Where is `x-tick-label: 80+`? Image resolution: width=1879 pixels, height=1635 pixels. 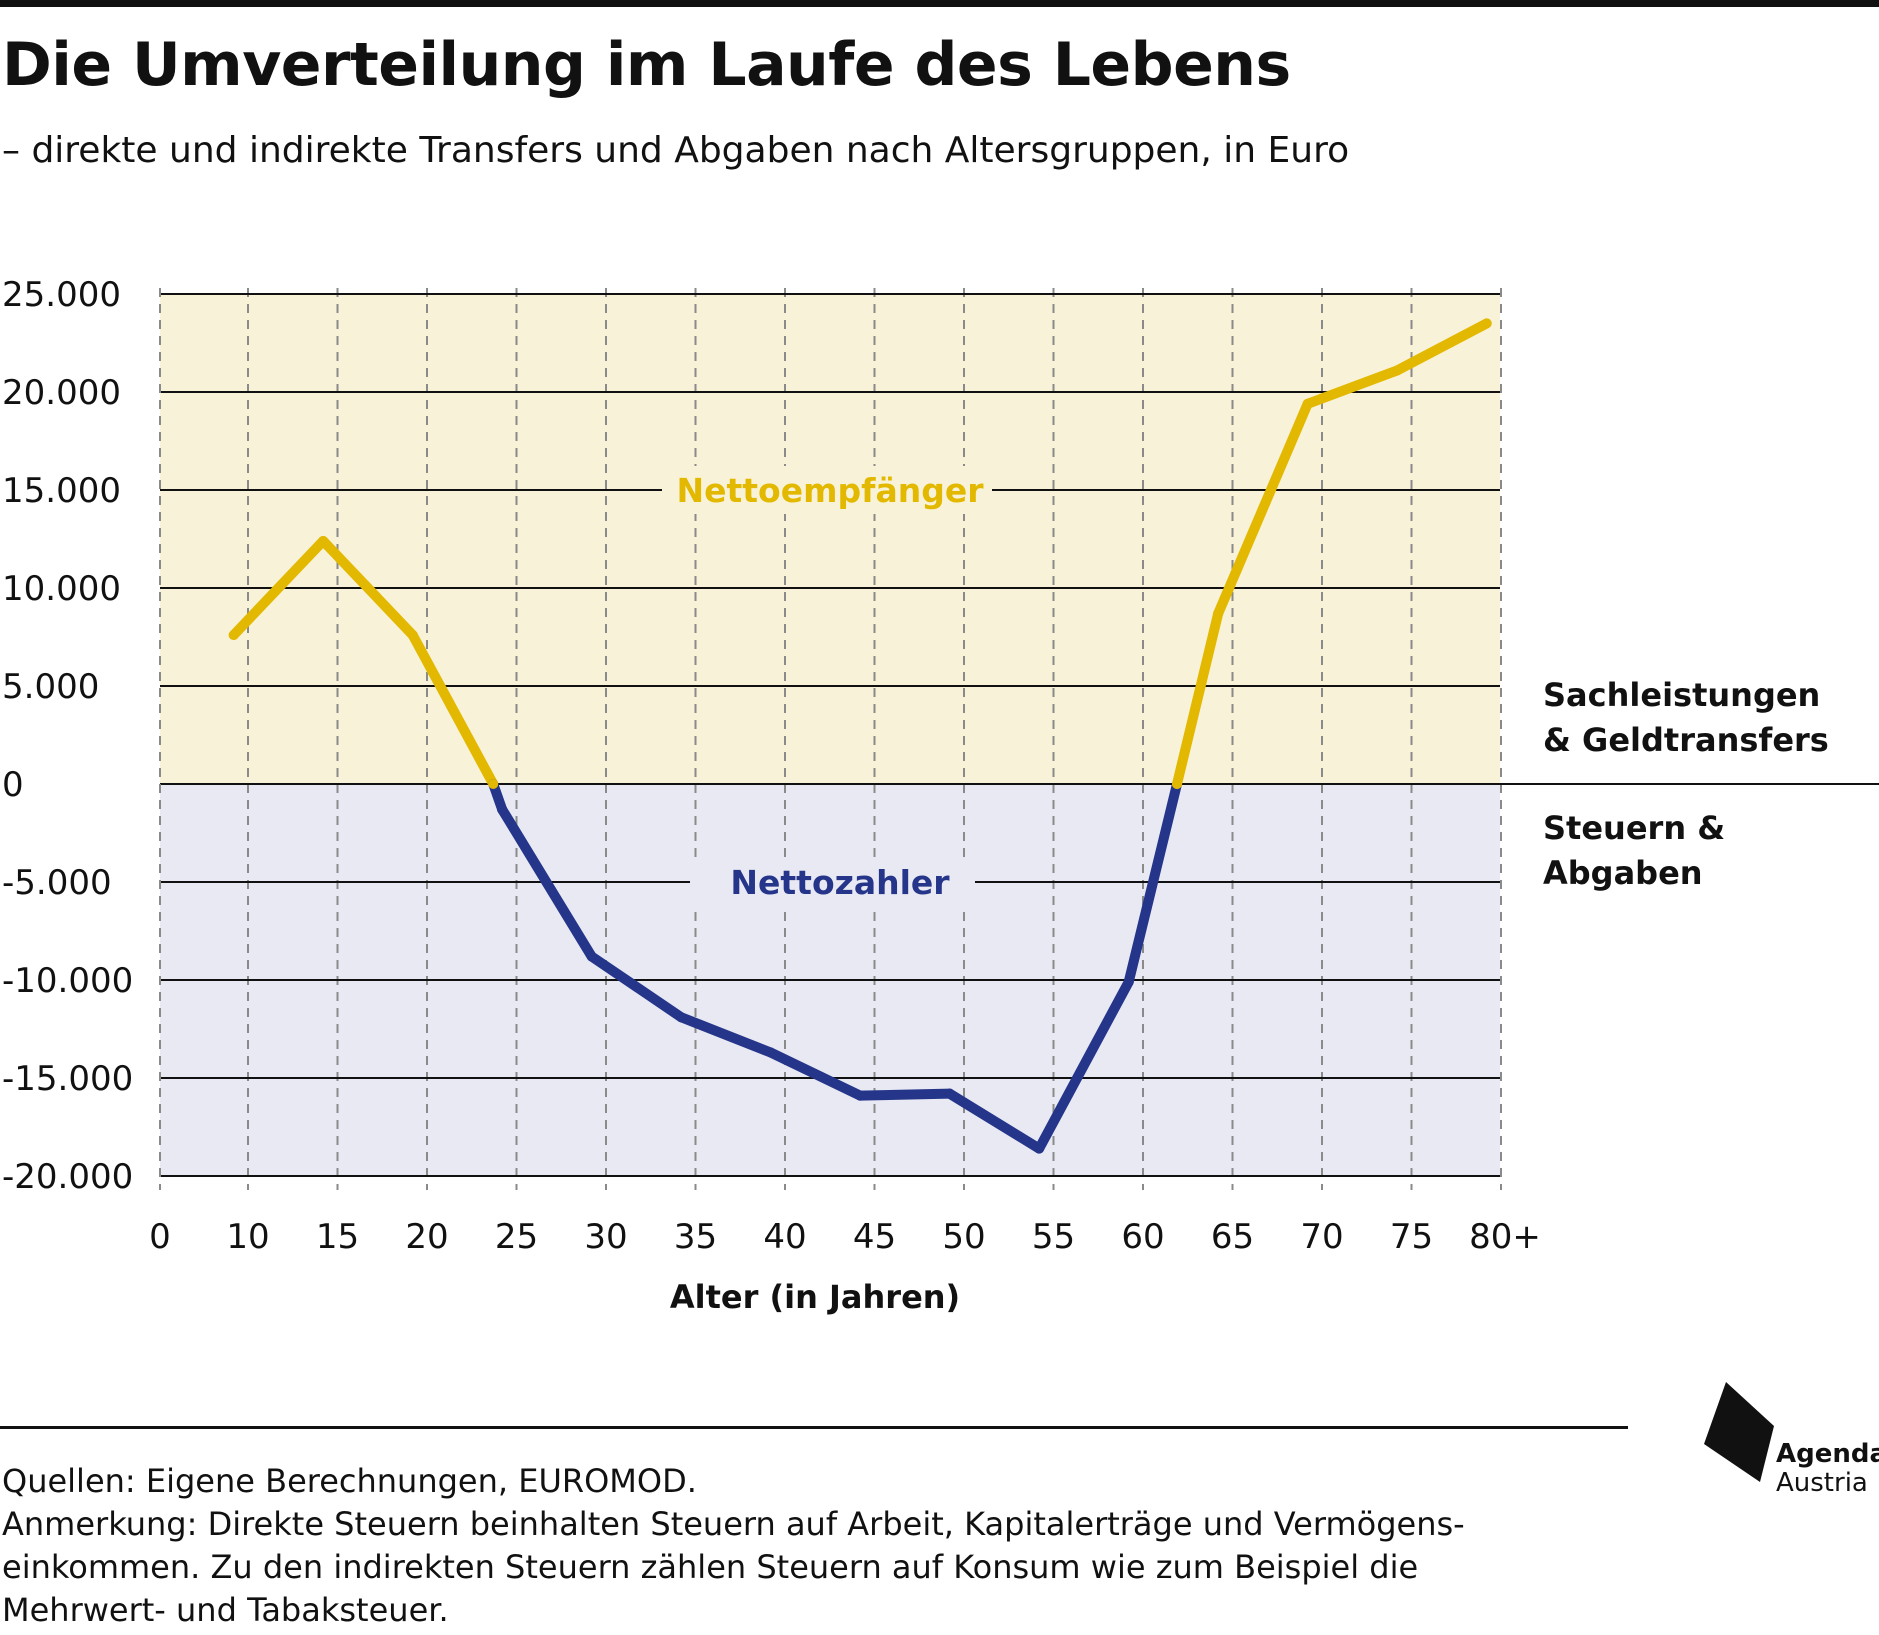 x-tick-label: 80+ is located at coordinates (1505, 1237).